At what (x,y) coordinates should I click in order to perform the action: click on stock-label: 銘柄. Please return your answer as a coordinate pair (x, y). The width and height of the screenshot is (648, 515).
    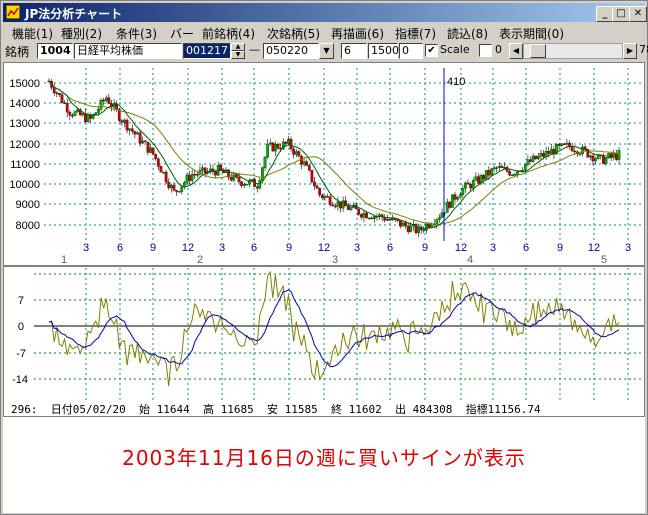
    Looking at the image, I should click on (17, 52).